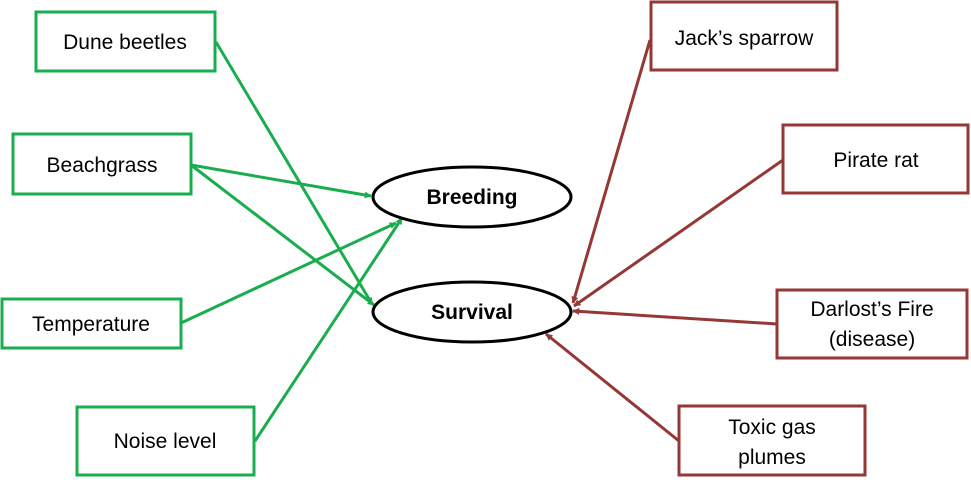 The width and height of the screenshot is (971, 487). I want to click on outcome-survival-label: Survival, so click(472, 312).